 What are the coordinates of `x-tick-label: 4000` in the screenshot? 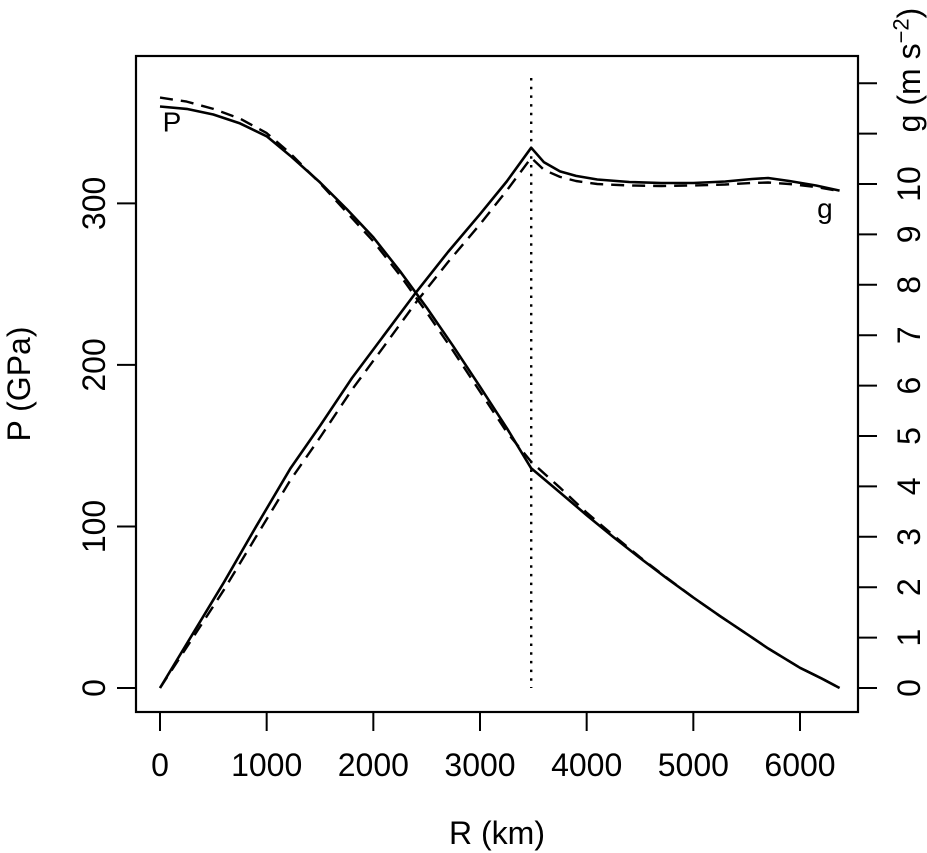 It's located at (586, 765).